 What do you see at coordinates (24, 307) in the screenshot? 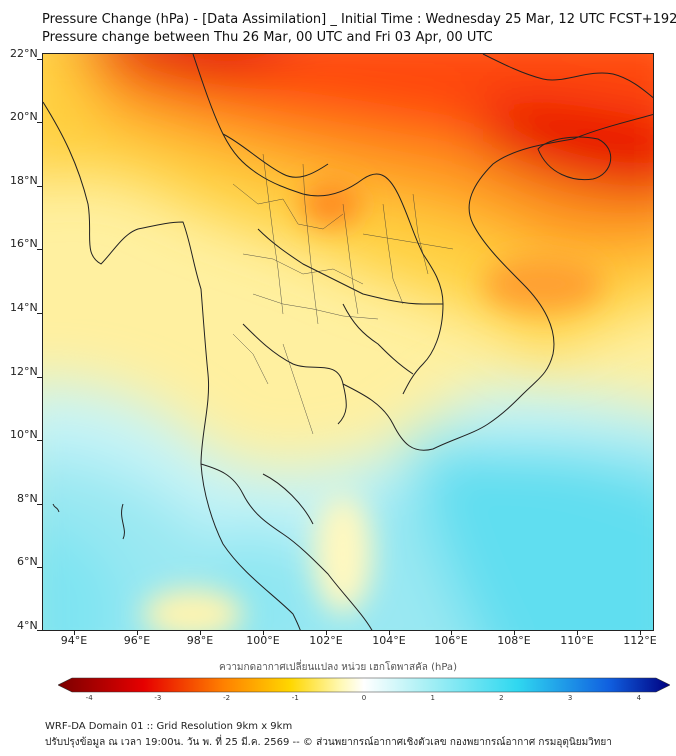
I see `lat-label-14n: 14°N` at bounding box center [24, 307].